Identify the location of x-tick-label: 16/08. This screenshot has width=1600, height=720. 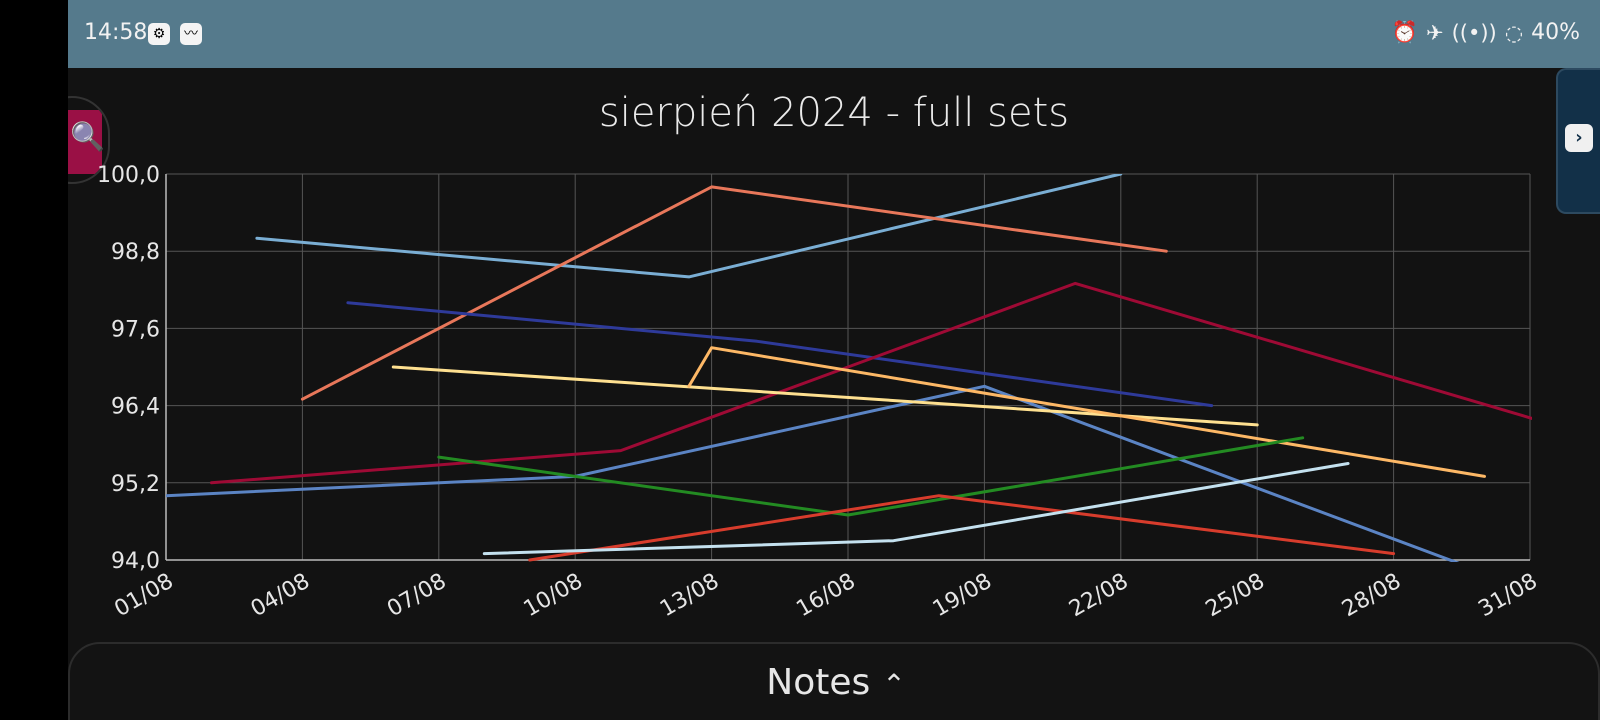
(825, 595).